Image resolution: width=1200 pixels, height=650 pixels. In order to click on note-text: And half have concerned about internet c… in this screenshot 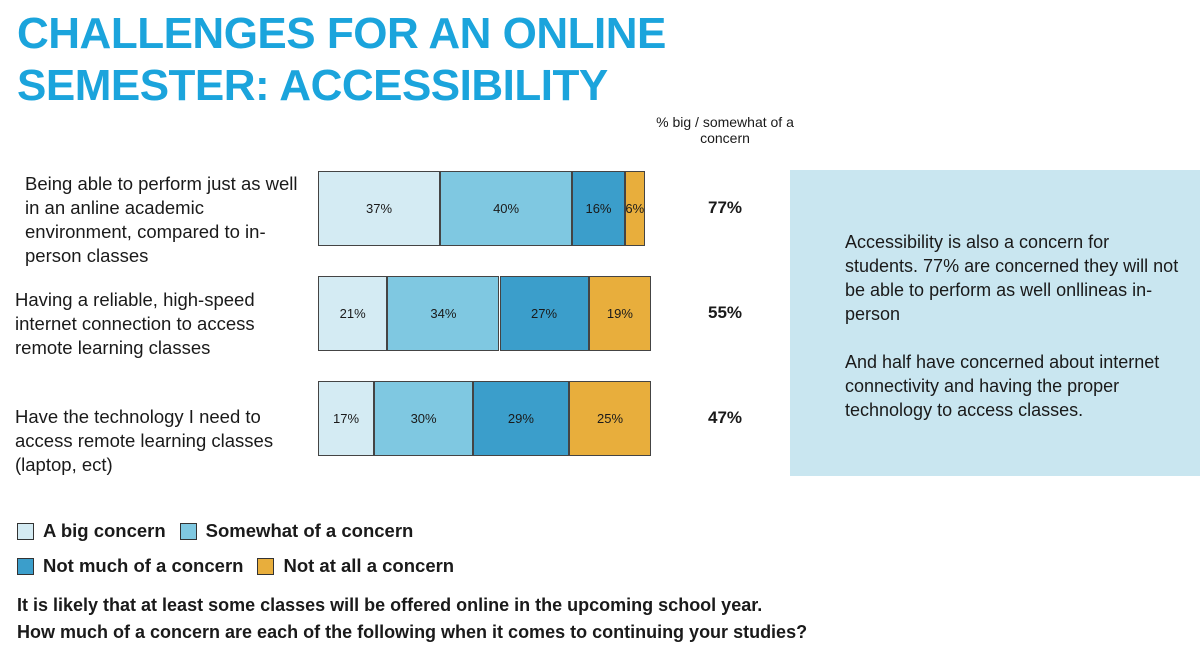, I will do `click(1002, 386)`.